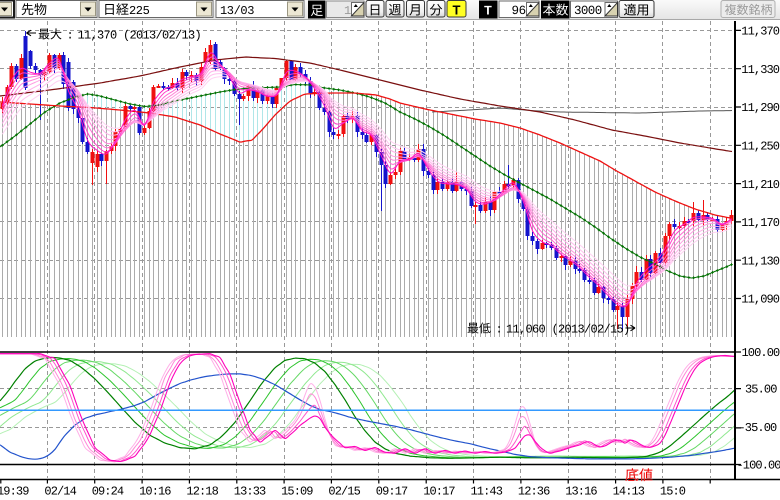 Image resolution: width=780 pixels, height=500 pixels. Describe the element at coordinates (760, 32) in the screenshot. I see `svg-text: 11,370` at that location.